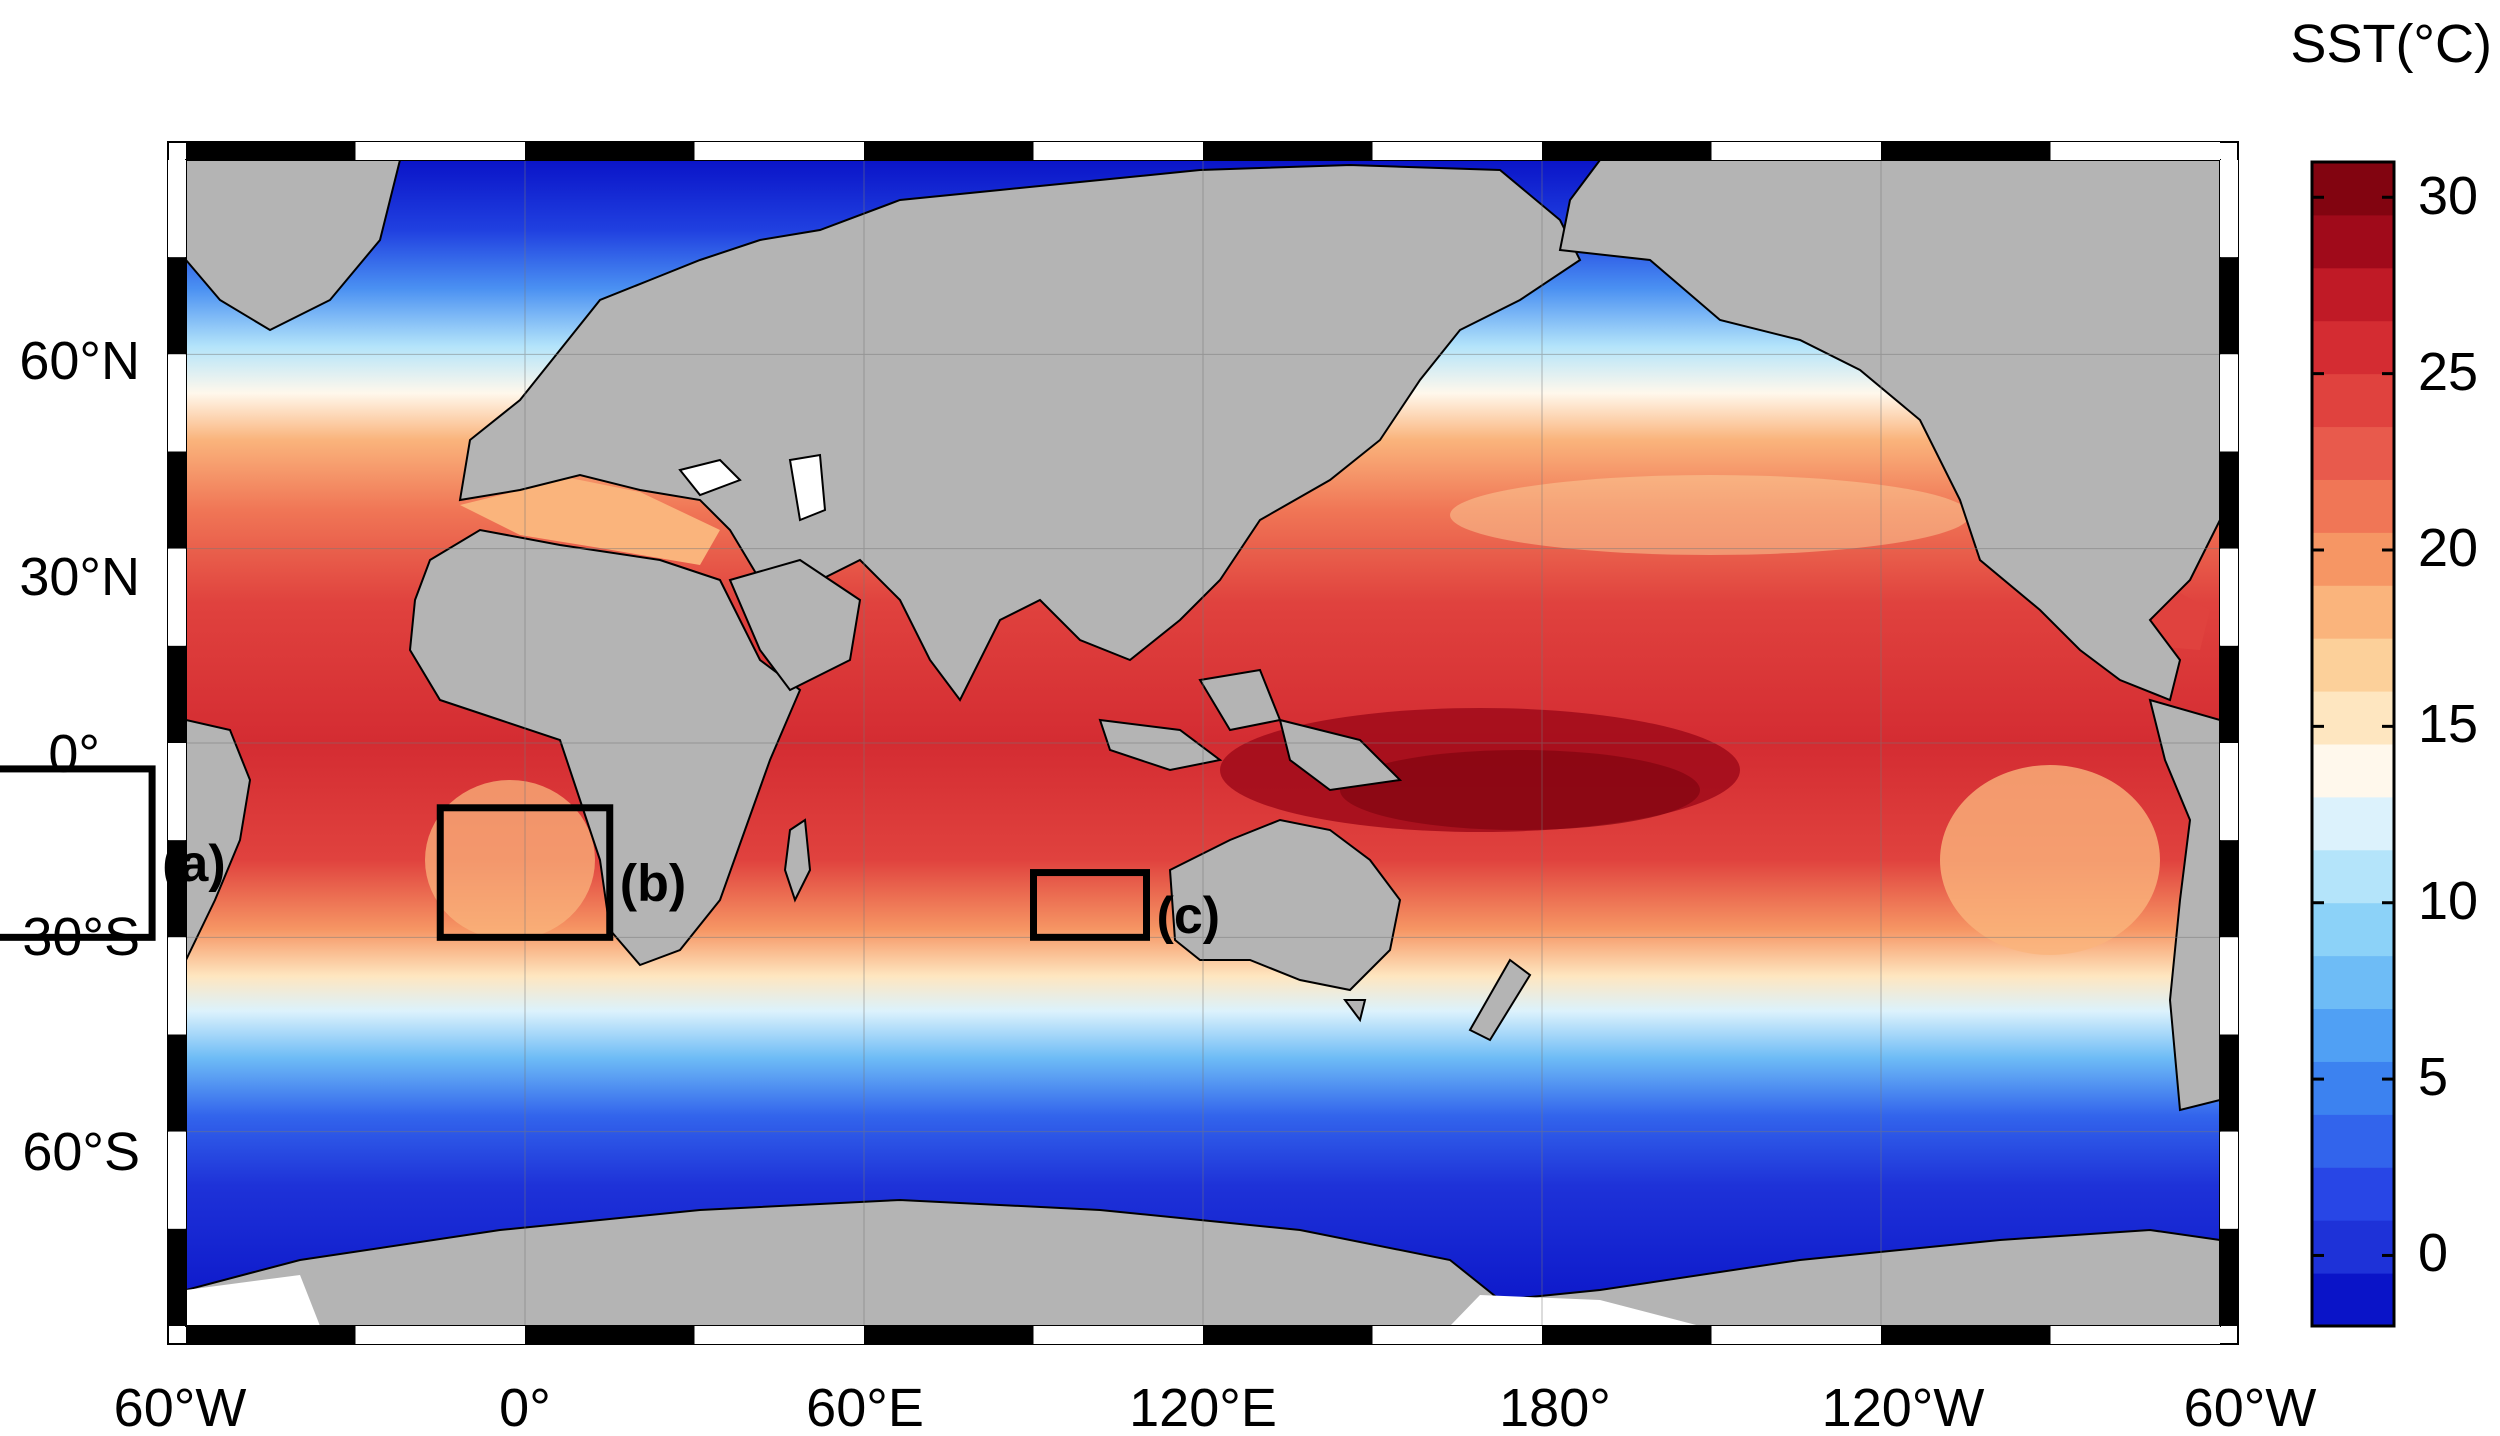 This screenshot has width=2500, height=1436. What do you see at coordinates (2433, 1253) in the screenshot?
I see `colorbar-tick-label: 0` at bounding box center [2433, 1253].